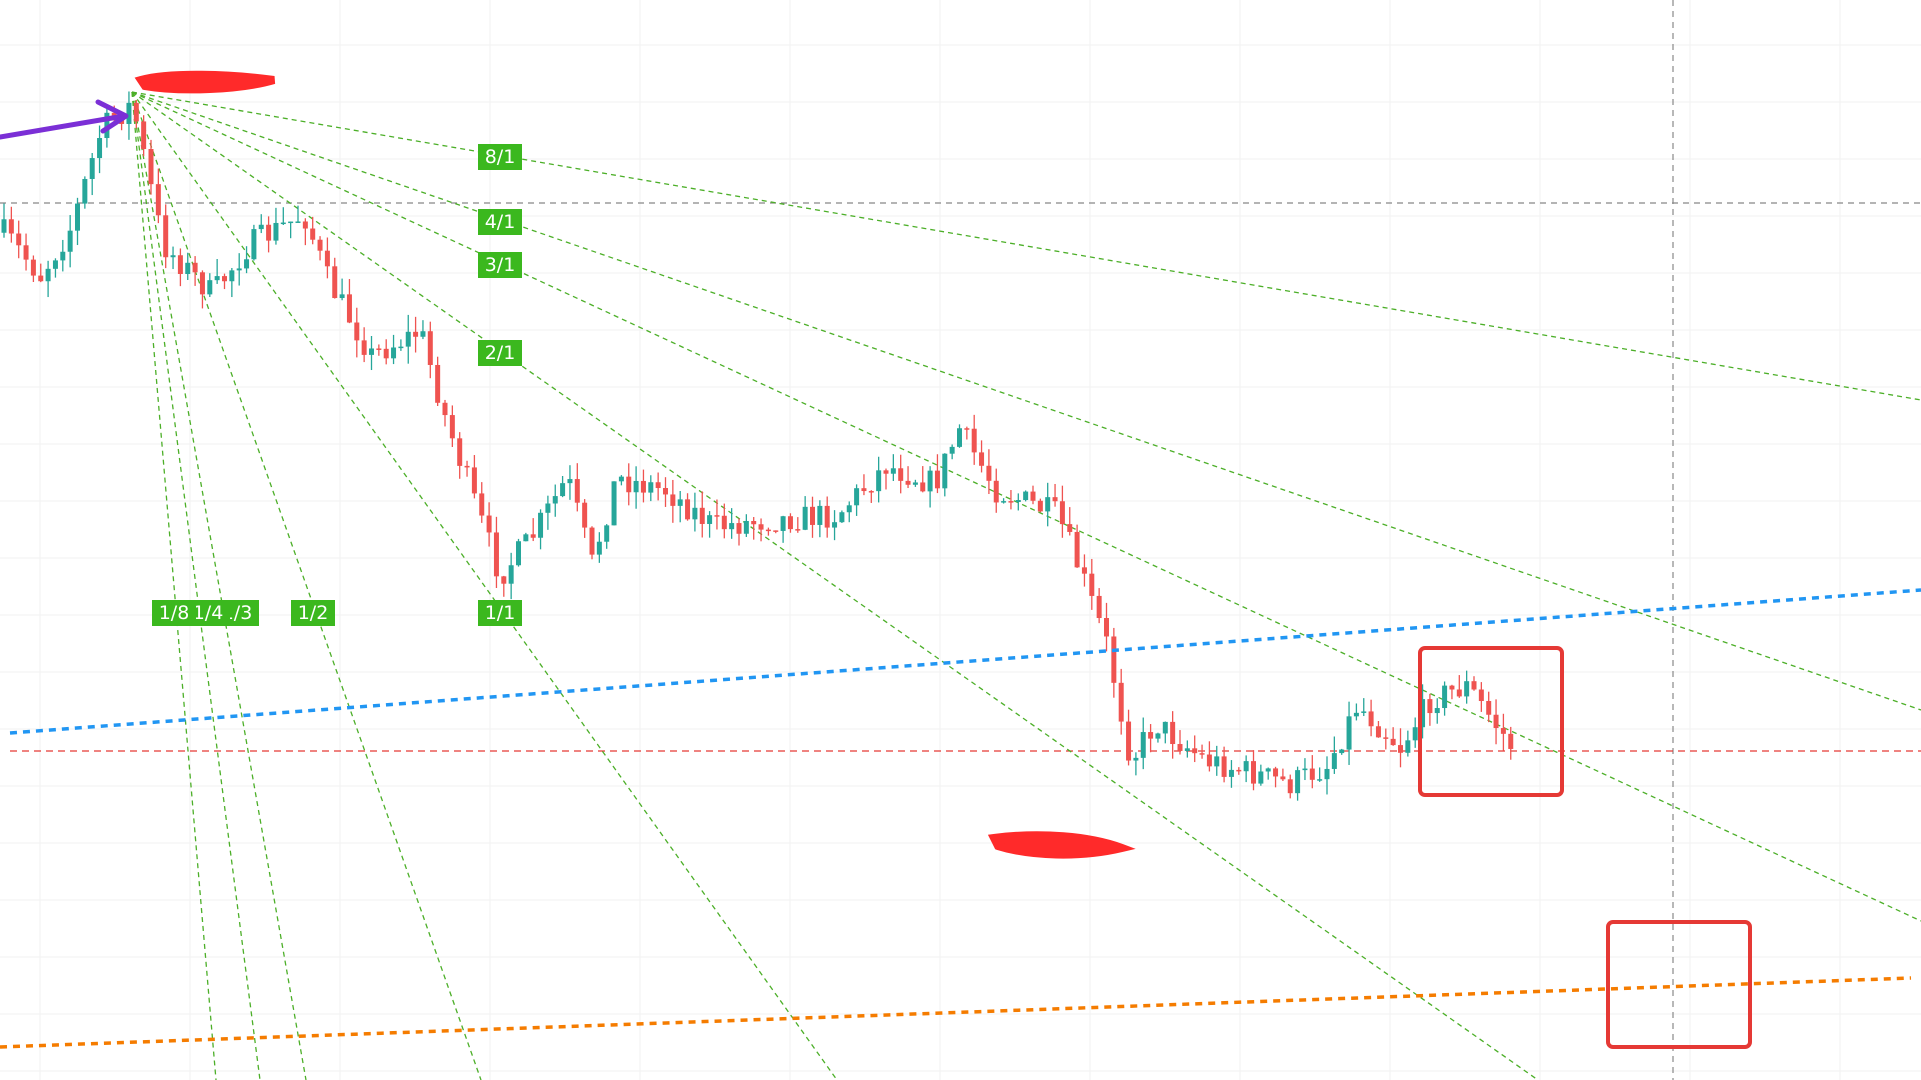 This screenshot has height=1080, width=1921. I want to click on annotation-arrow, so click(64, 119).